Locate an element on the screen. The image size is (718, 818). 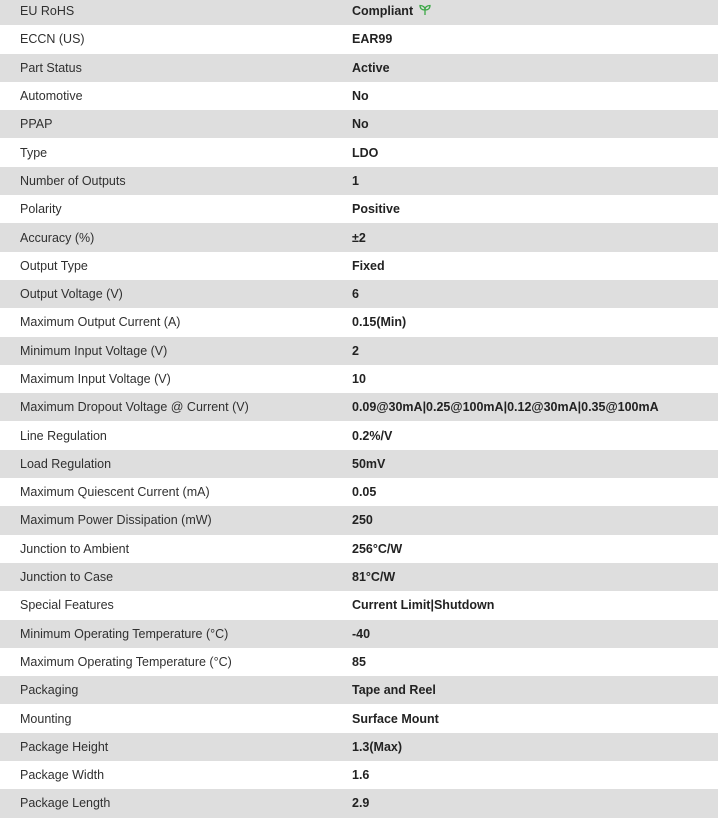
spec-value: 0.15(Min) is located at coordinates (379, 322).